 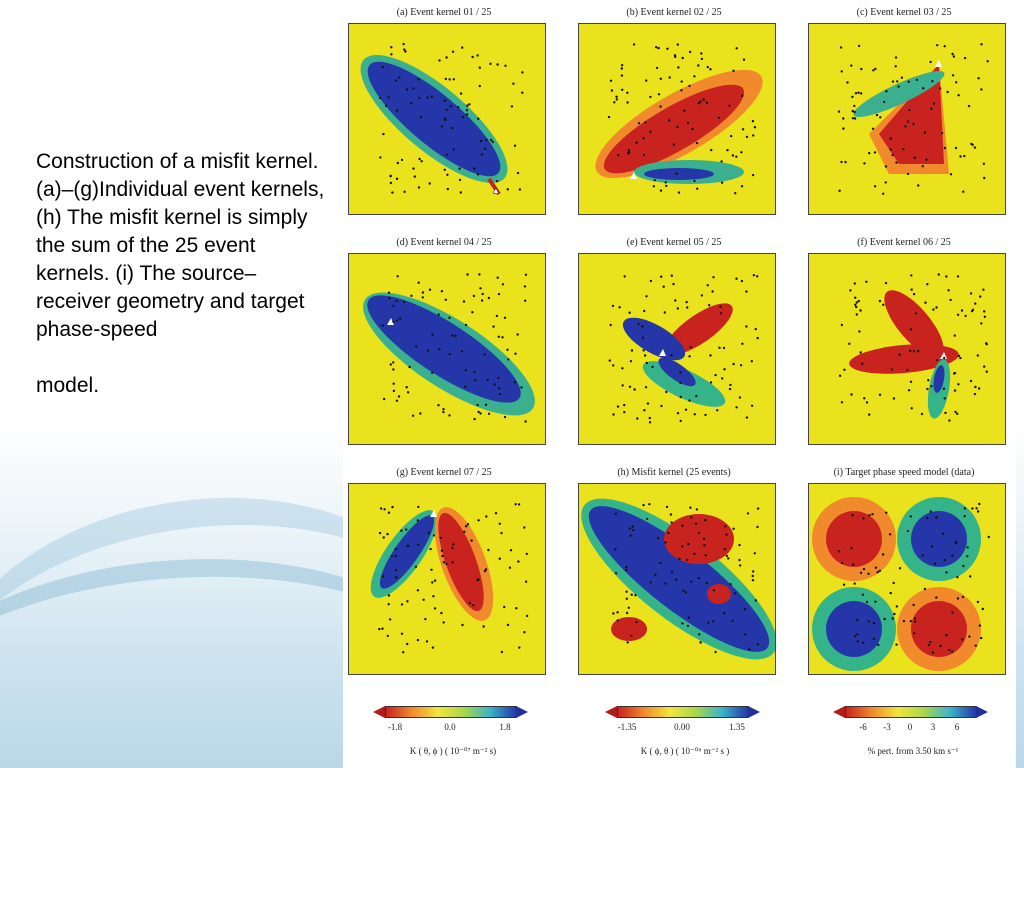 I want to click on panel-title-f: (f) Event kernel 06 / 25, so click(x=904, y=242).